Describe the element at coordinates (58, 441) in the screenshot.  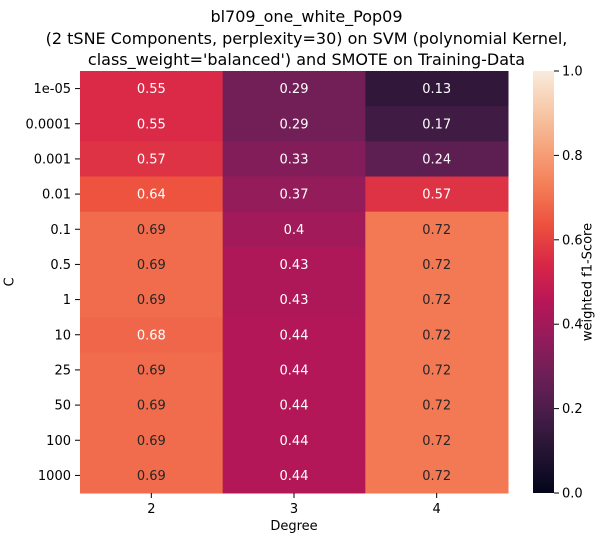
I see `y-tick-label: 100` at that location.